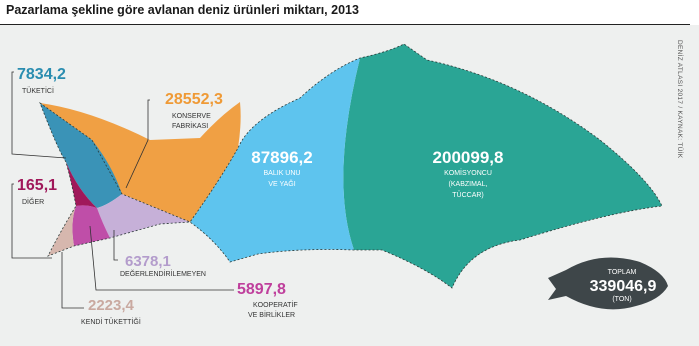 The image size is (699, 346). What do you see at coordinates (111, 305) in the screenshot?
I see `value-kendi: 2223,4` at bounding box center [111, 305].